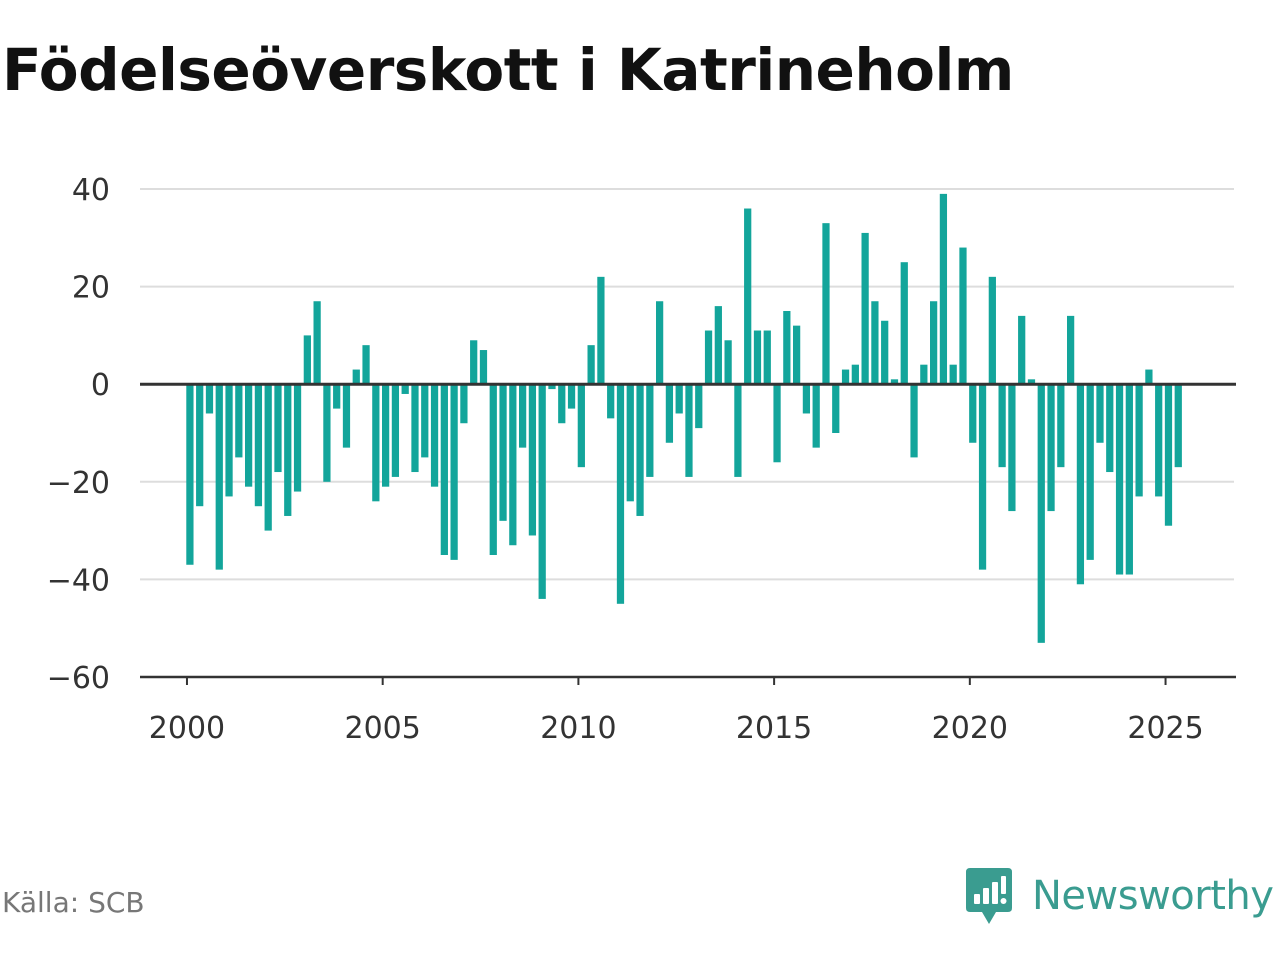 The width and height of the screenshot is (1280, 960). What do you see at coordinates (383, 728) in the screenshot?
I see `x-tick-label: 2005` at bounding box center [383, 728].